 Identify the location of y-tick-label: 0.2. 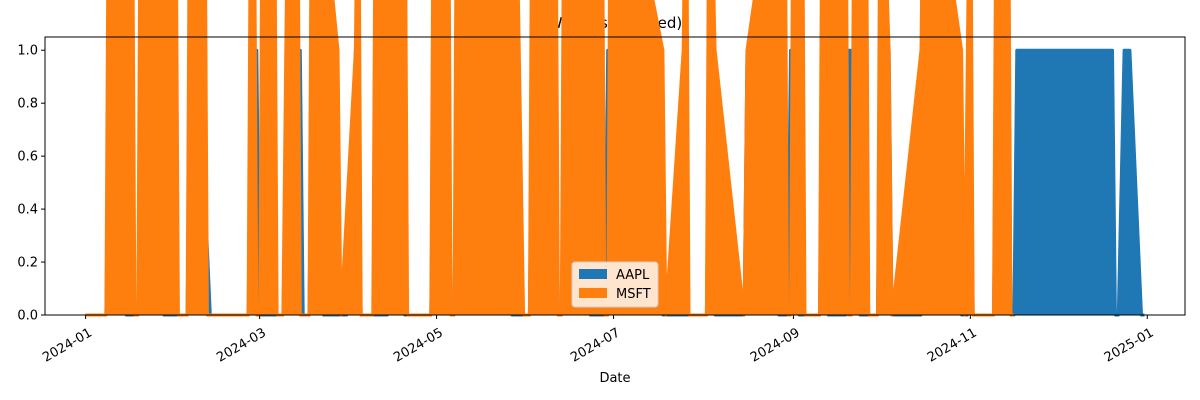
(27, 263).